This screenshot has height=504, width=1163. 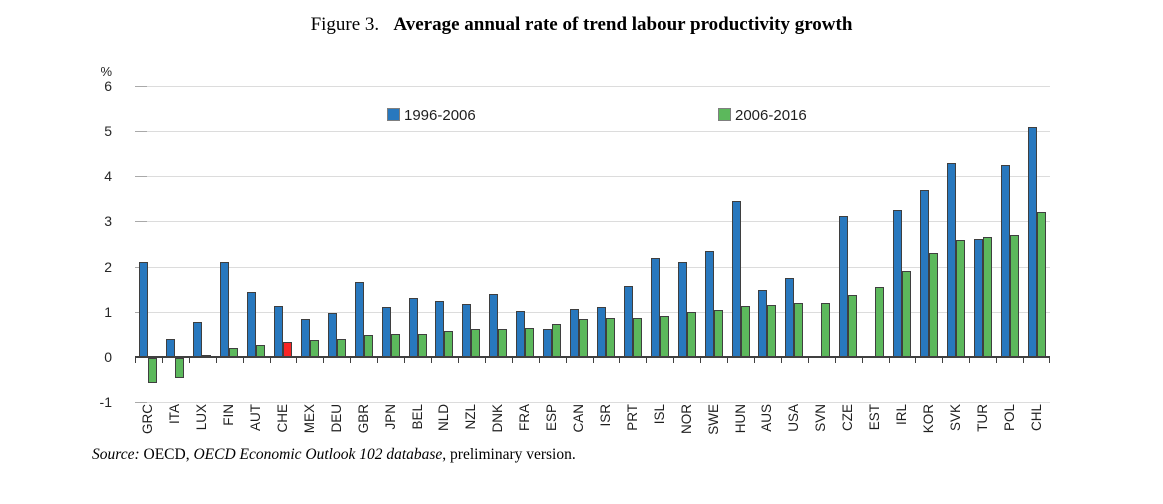 What do you see at coordinates (1041, 284) in the screenshot?
I see `bar-CHL-2006-2016` at bounding box center [1041, 284].